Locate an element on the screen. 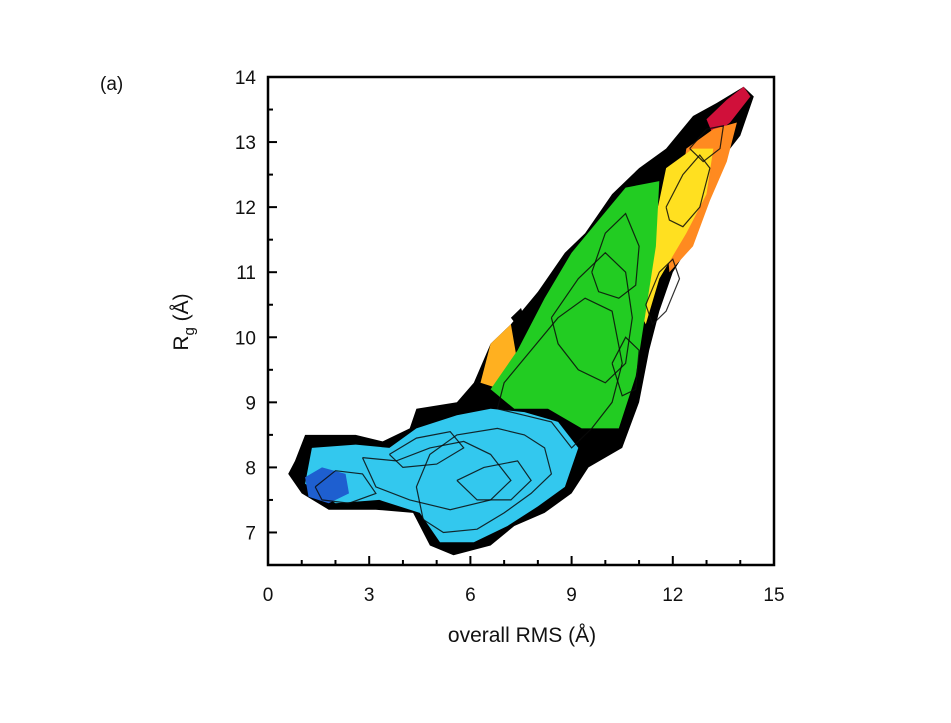 Image resolution: width=951 pixels, height=723 pixels. x-tick-label: 0 is located at coordinates (268, 595).